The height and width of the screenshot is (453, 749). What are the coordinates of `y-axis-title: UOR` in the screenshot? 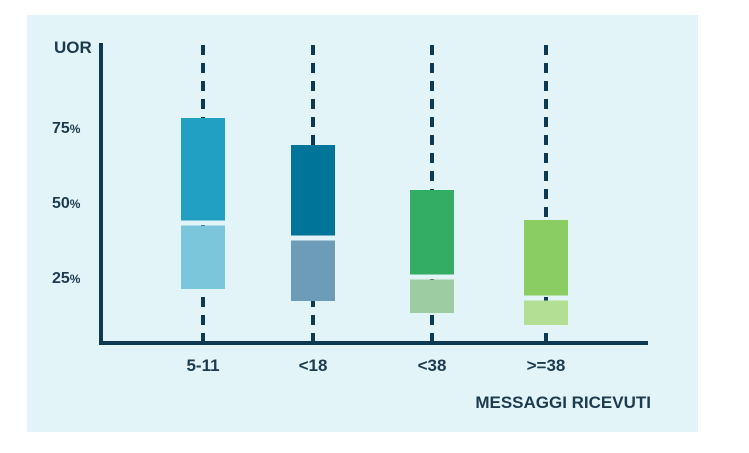 It's located at (73, 47).